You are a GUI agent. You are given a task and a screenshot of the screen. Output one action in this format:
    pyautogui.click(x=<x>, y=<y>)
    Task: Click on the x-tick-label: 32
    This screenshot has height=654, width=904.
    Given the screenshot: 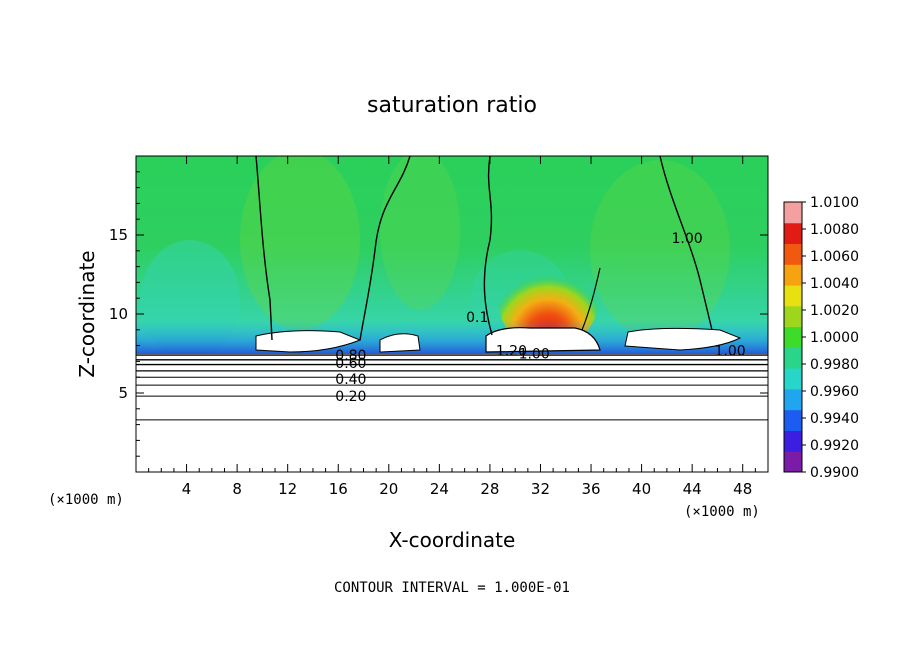 What is the action you would take?
    pyautogui.click(x=540, y=489)
    